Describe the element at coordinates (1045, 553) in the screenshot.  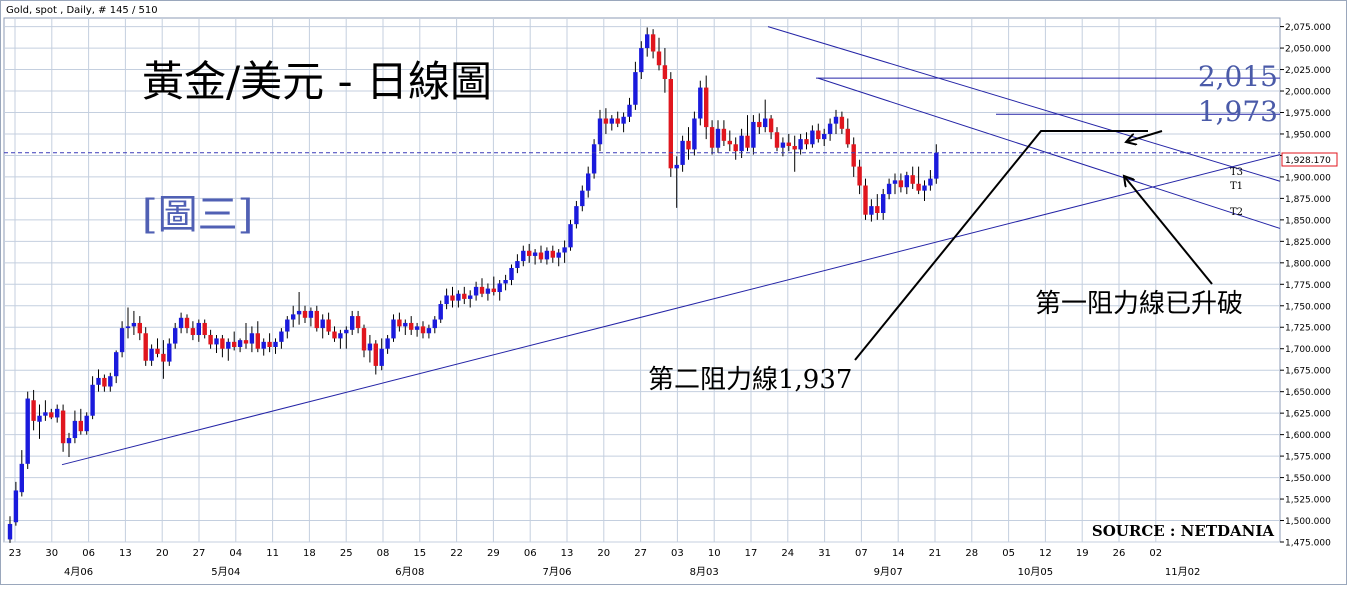
I see `x-tick-label: 12` at that location.